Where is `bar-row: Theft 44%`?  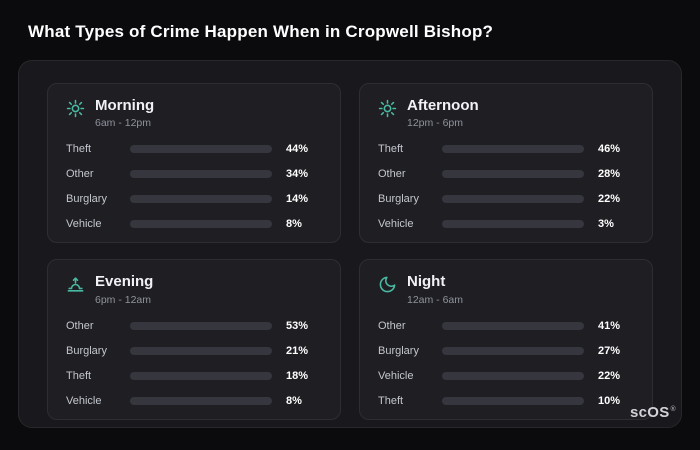 bar-row: Theft 44% is located at coordinates (194, 149).